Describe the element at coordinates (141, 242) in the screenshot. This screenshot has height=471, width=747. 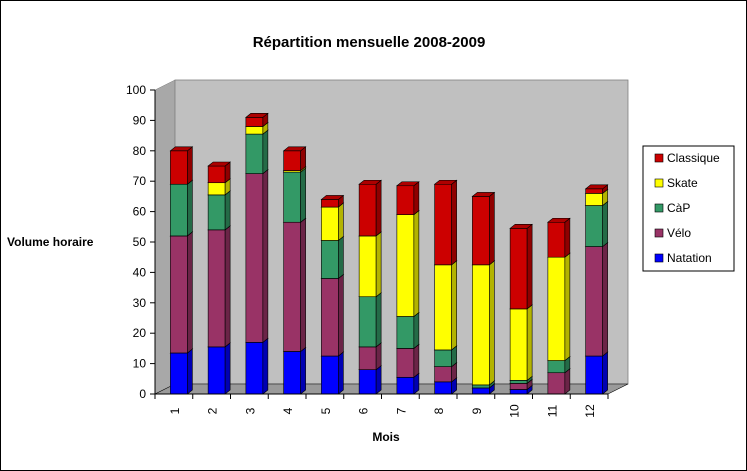
I see `y-axis: 0 10 20 30 40 50 60 70 80 90 100` at that location.